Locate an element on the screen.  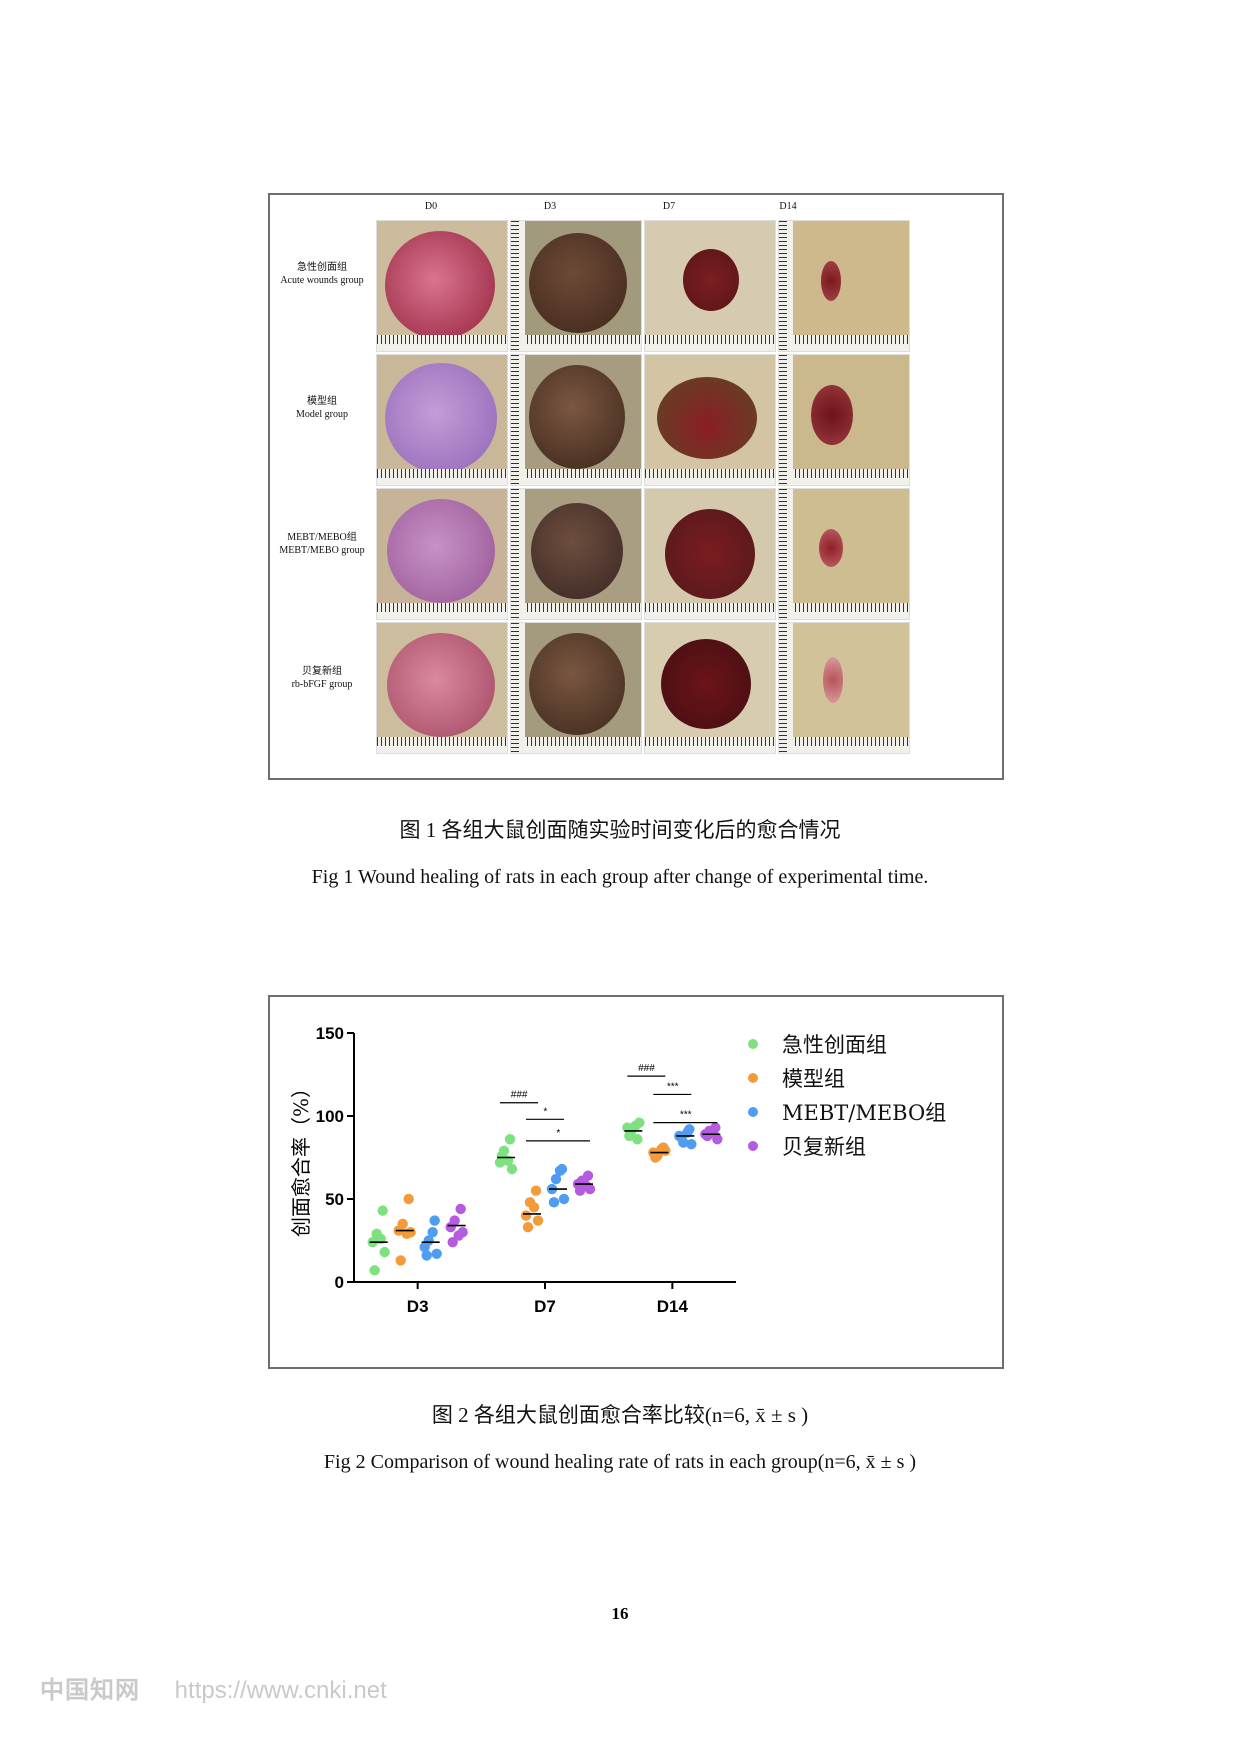
row-label-cn: 模型组 is located at coordinates (322, 401).